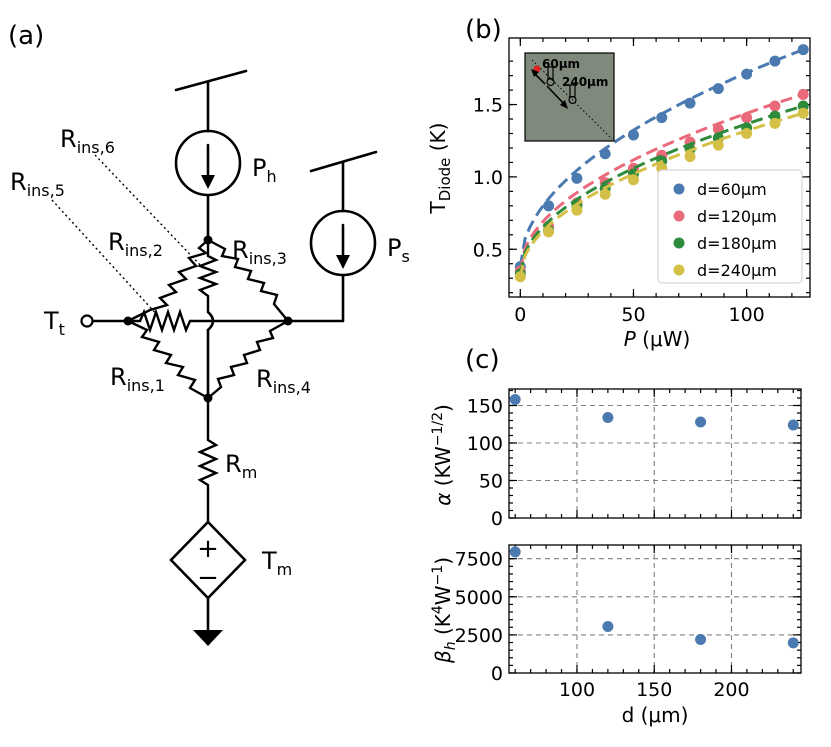 The width and height of the screenshot is (831, 747). What do you see at coordinates (479, 598) in the screenshot?
I see `y-tick-label: 5000` at bounding box center [479, 598].